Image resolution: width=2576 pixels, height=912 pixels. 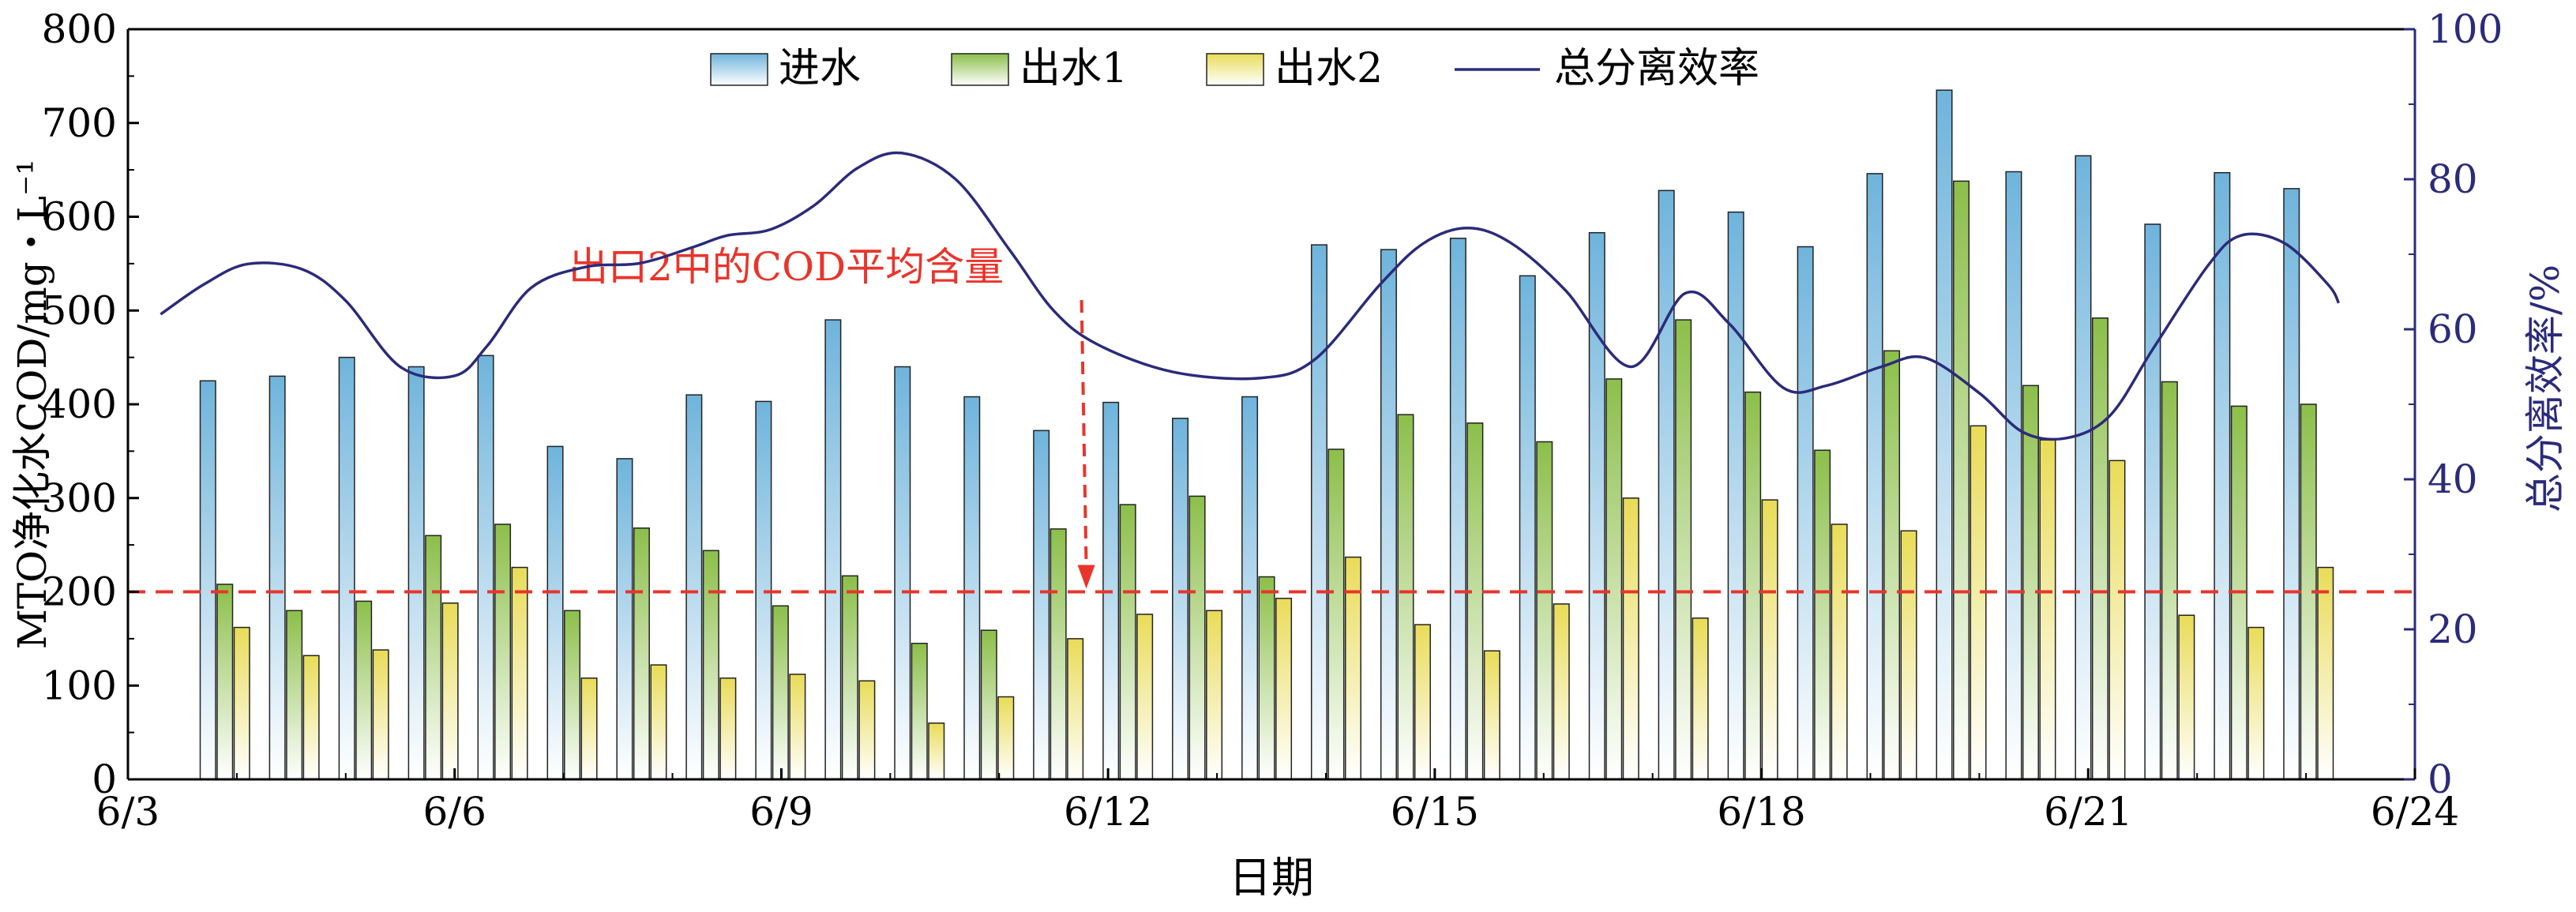 What do you see at coordinates (1271, 878) in the screenshot?
I see `x-axis-title: 日期` at bounding box center [1271, 878].